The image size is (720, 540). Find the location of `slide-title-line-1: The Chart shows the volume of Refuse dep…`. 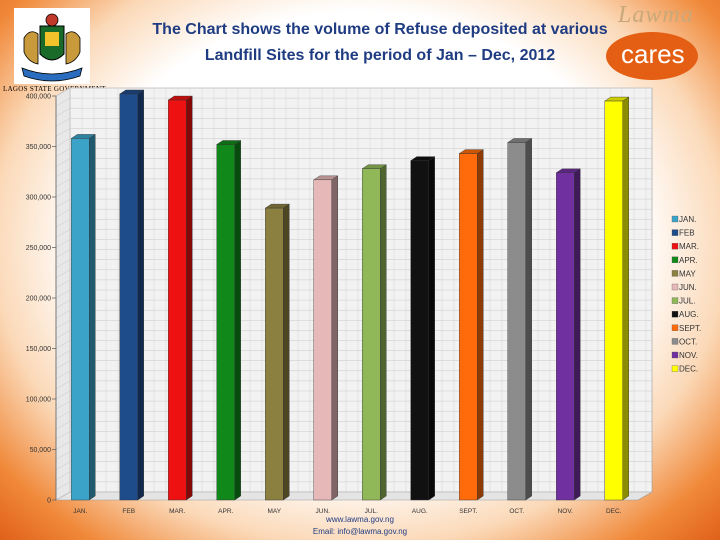

slide-title-line-1: The Chart shows the volume of Refuse dep… is located at coordinates (380, 29).